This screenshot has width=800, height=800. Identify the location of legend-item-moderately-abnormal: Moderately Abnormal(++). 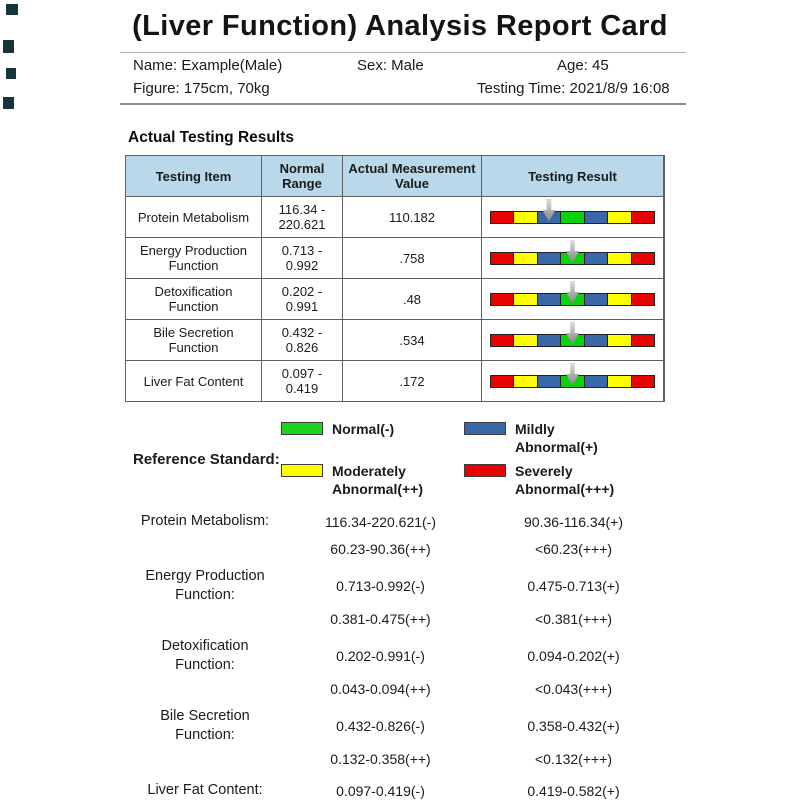
(372, 480).